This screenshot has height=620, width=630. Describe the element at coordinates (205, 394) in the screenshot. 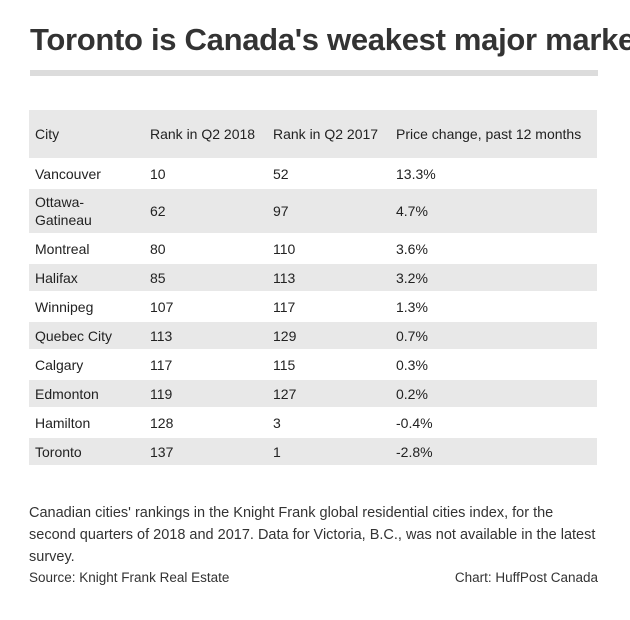

I see `rank-2018-cell: 119` at that location.